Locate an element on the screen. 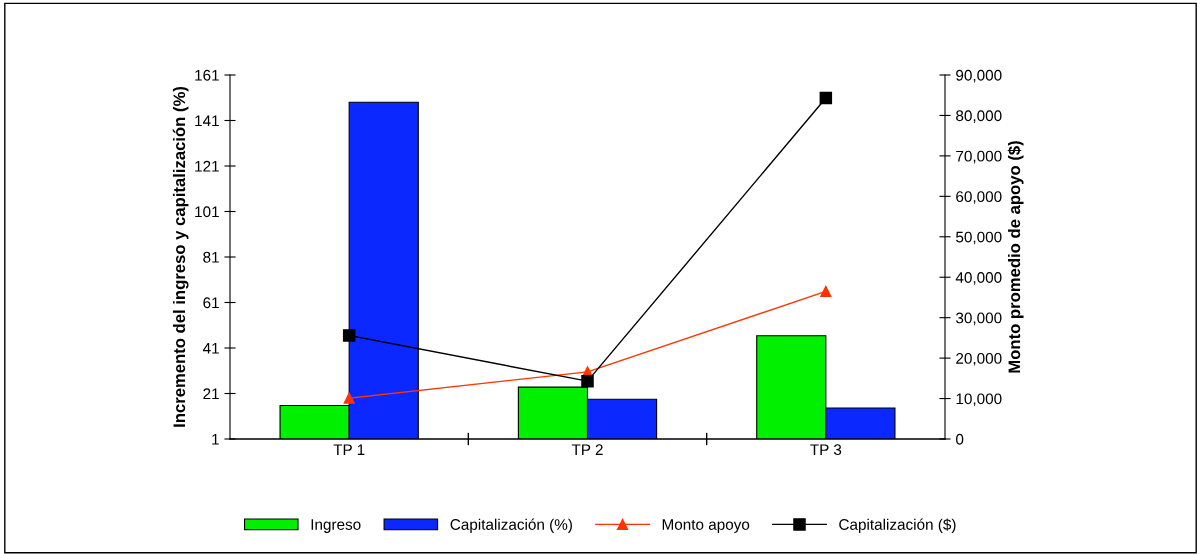  x-tick-label: TP 1 is located at coordinates (349, 449).